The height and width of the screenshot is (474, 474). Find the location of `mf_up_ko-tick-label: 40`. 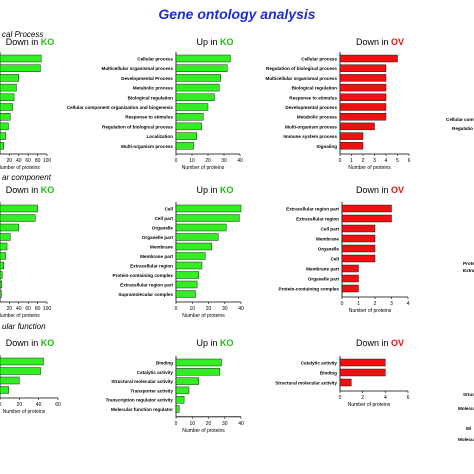

mf_up_ko-tick-label: 40 is located at coordinates (241, 424).